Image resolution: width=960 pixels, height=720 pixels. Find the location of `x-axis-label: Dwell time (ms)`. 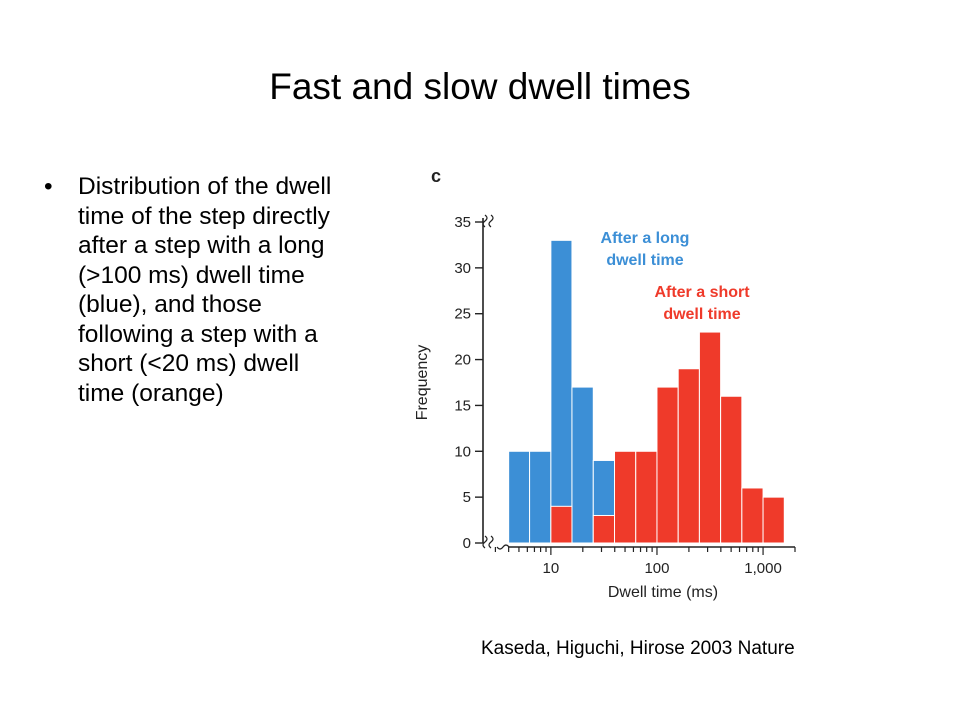

x-axis-label: Dwell time (ms) is located at coordinates (663, 592).